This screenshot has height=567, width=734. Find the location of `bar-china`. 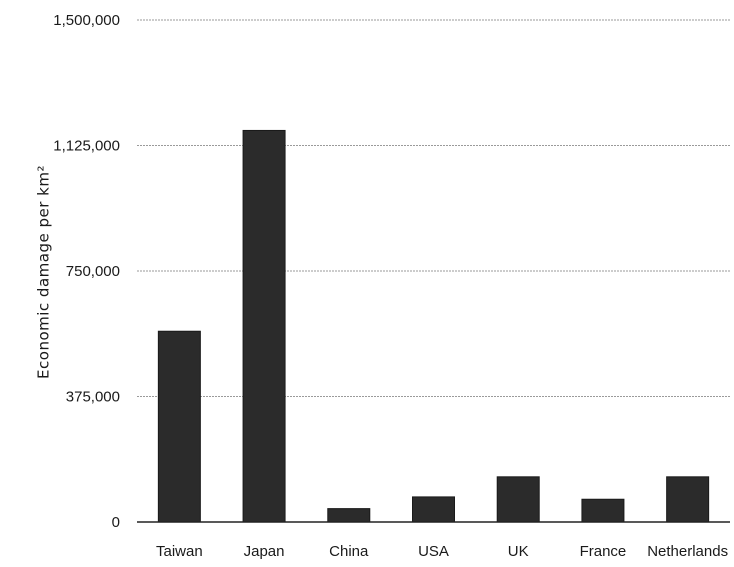

bar-china is located at coordinates (349, 515).